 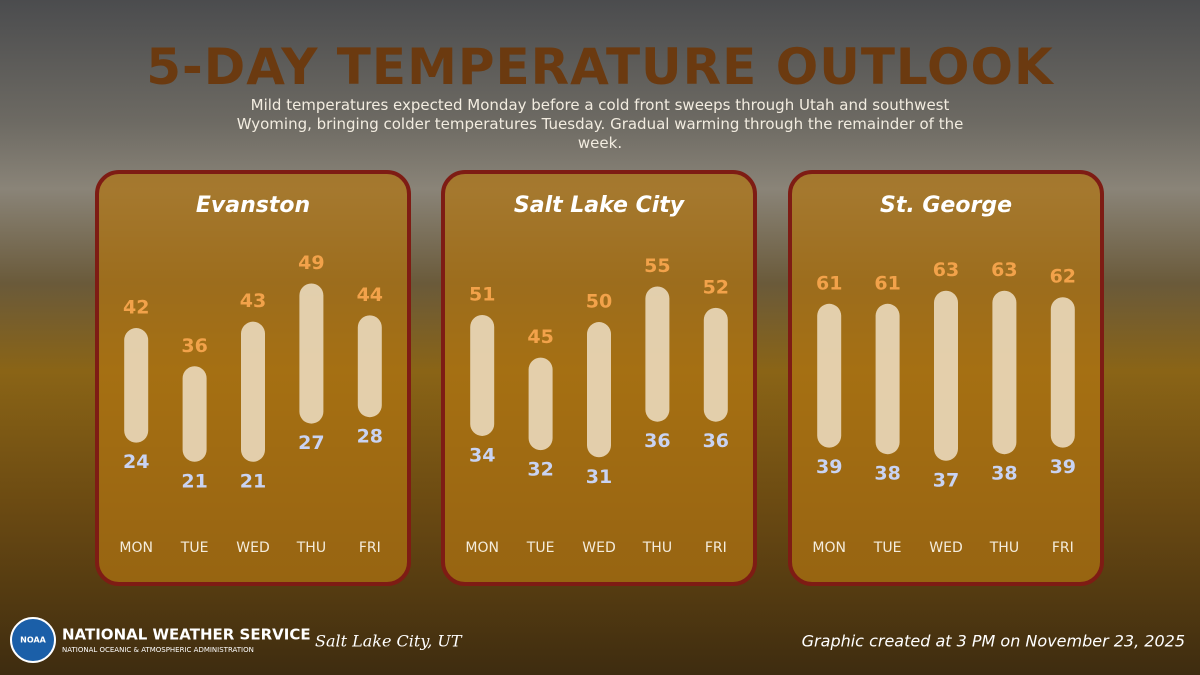 I want to click on agency: NATIONAL WEATHER SERVICE, so click(x=186, y=635).